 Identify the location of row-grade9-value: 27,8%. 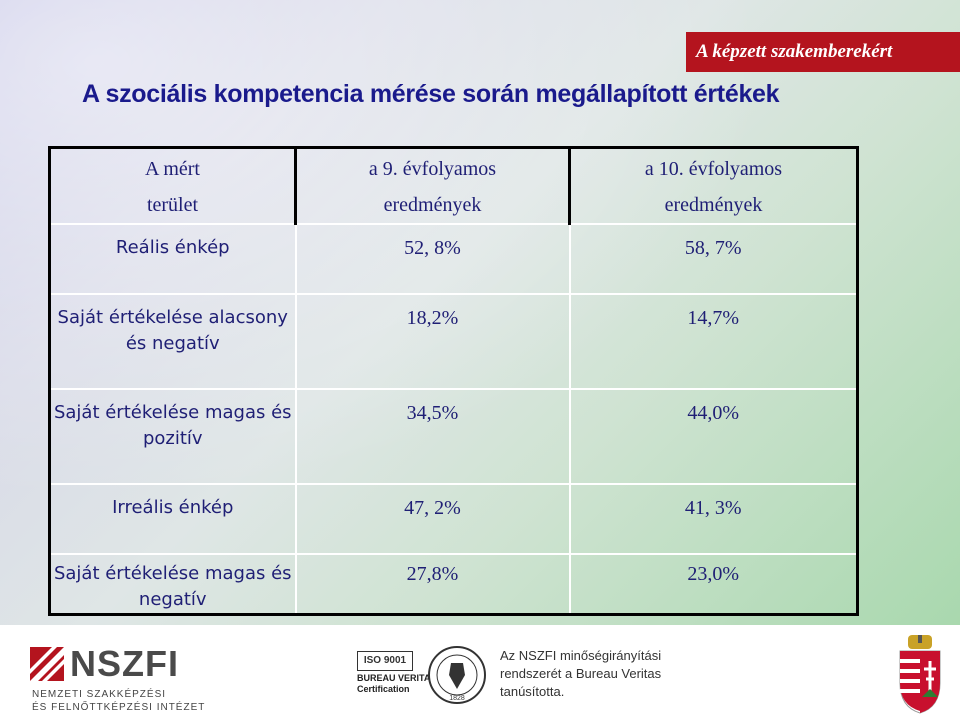
(432, 574).